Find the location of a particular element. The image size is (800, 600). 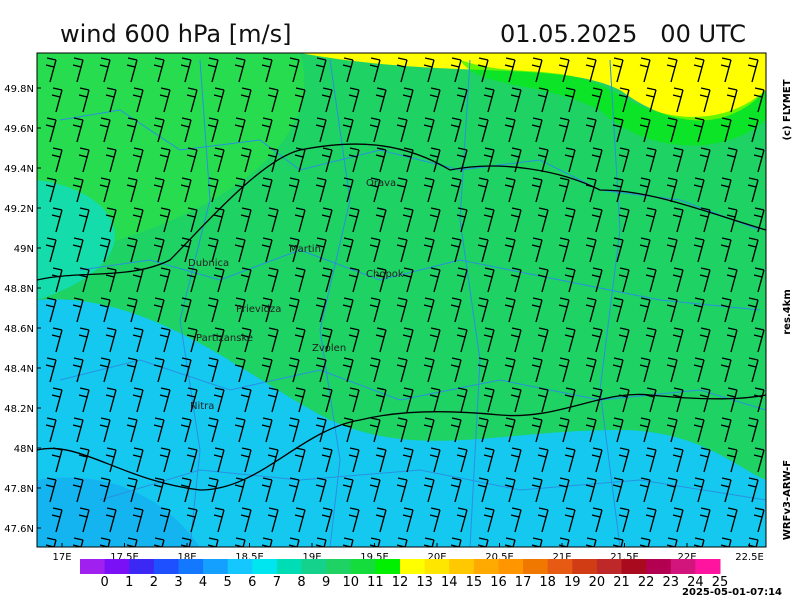

colorbar-label: 20 is located at coordinates (597, 582).